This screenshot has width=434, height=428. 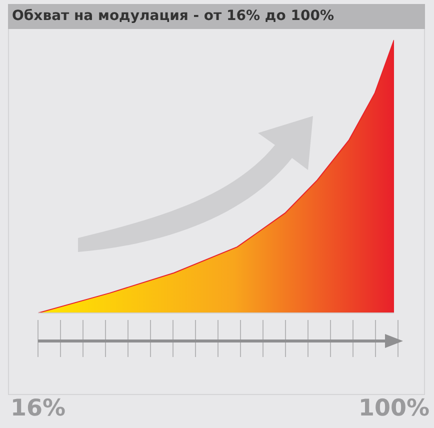 What do you see at coordinates (394, 408) in the screenshot?
I see `x-tick-label: 100%` at bounding box center [394, 408].